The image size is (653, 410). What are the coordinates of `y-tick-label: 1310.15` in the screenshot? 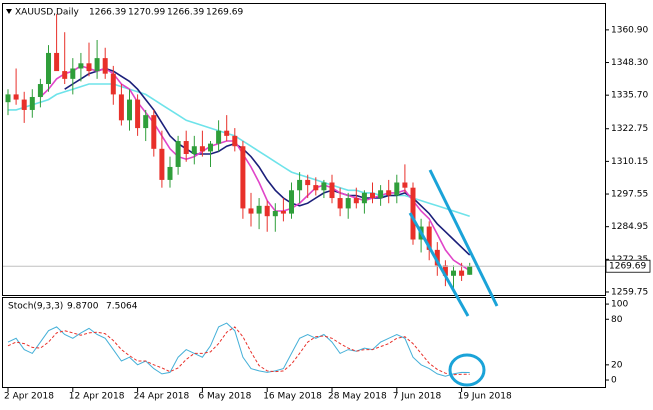 It's located at (629, 162).